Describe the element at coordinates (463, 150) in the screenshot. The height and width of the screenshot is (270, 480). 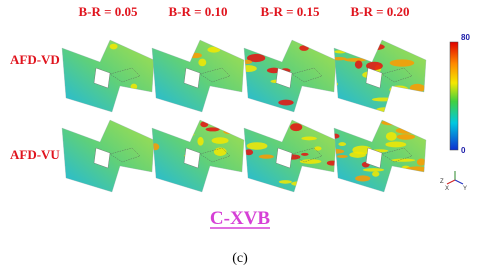
I see `colorbar-min: 0` at that location.